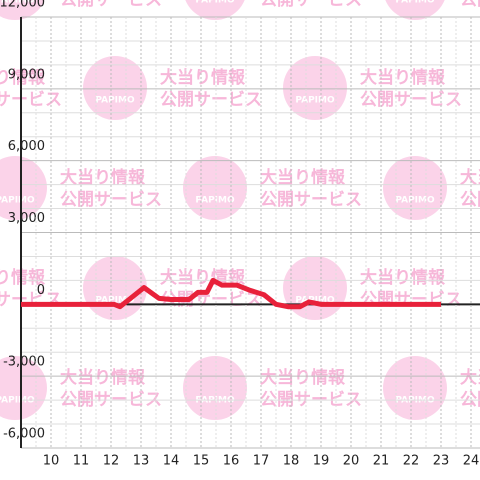  I want to click on y-tick-label: 9,000, so click(26, 74).